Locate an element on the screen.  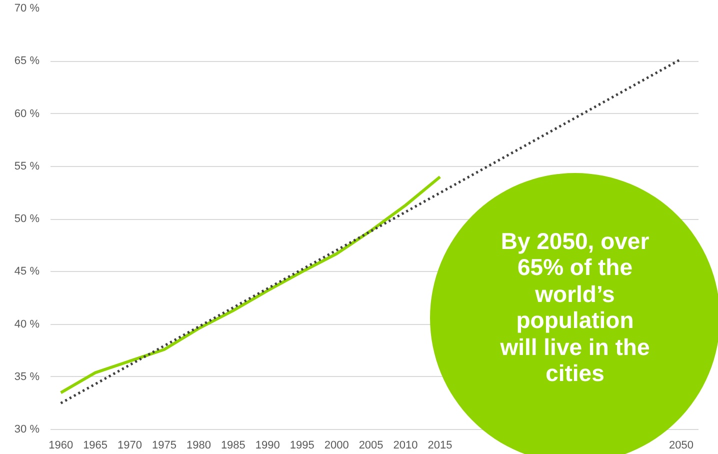
y-tick-label: 70 % is located at coordinates (27, 8).